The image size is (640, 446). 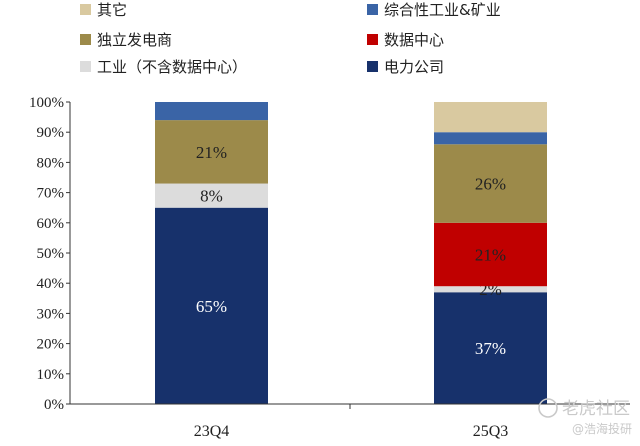 I want to click on y-tick-label: 10%, so click(x=51, y=375).